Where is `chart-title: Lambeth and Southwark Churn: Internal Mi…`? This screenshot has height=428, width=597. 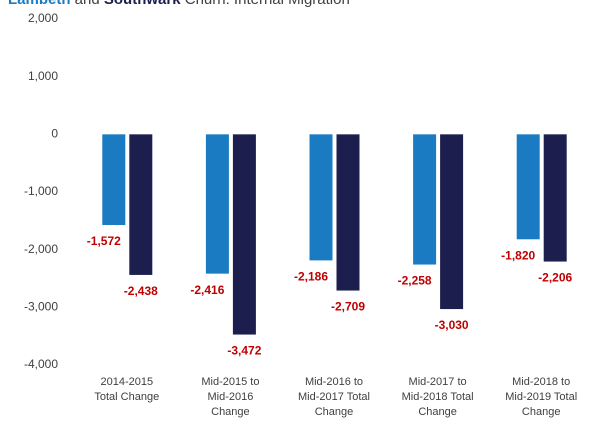 chart-title: Lambeth and Southwark Churn: Internal Mi… is located at coordinates (179, 4).